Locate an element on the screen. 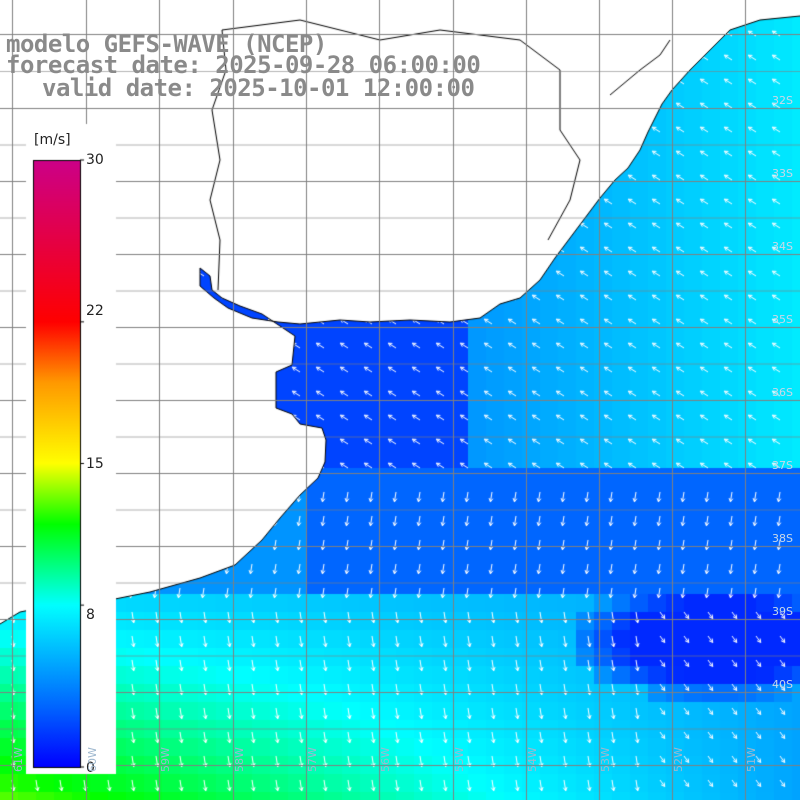 This screenshot has width=800, height=800. lat-label-38s: 38S is located at coordinates (782, 538).